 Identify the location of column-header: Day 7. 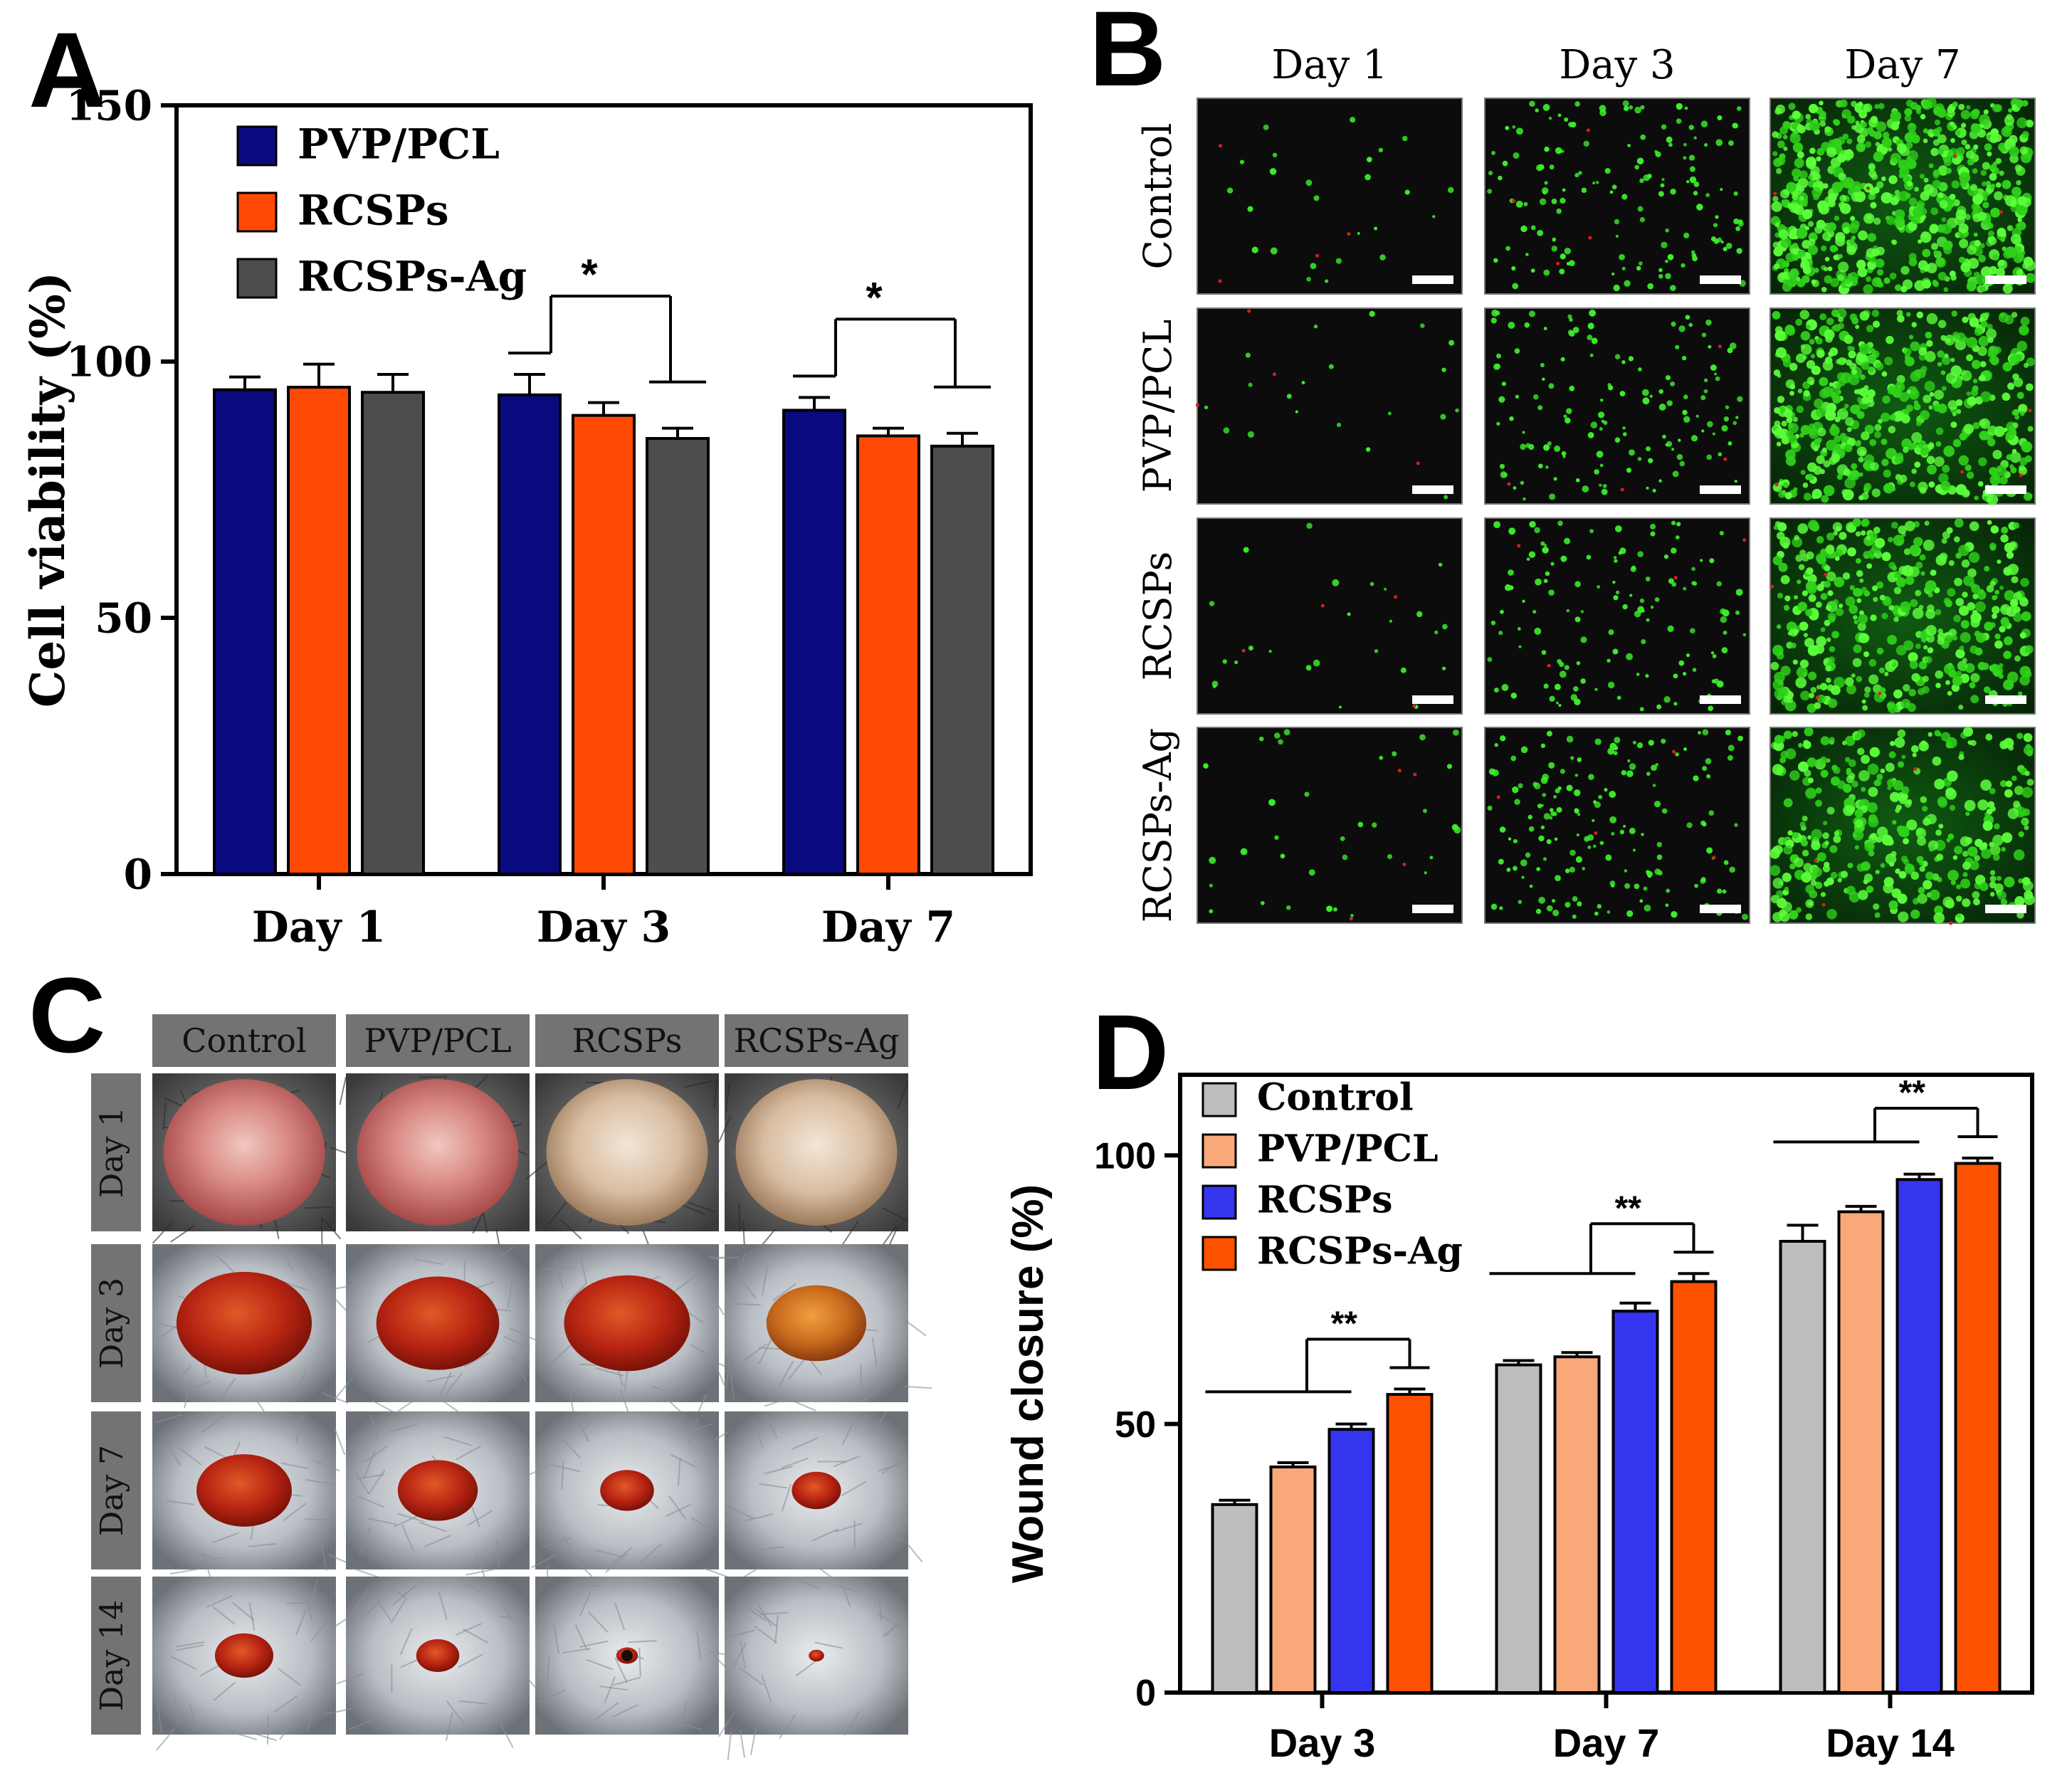
(1902, 65).